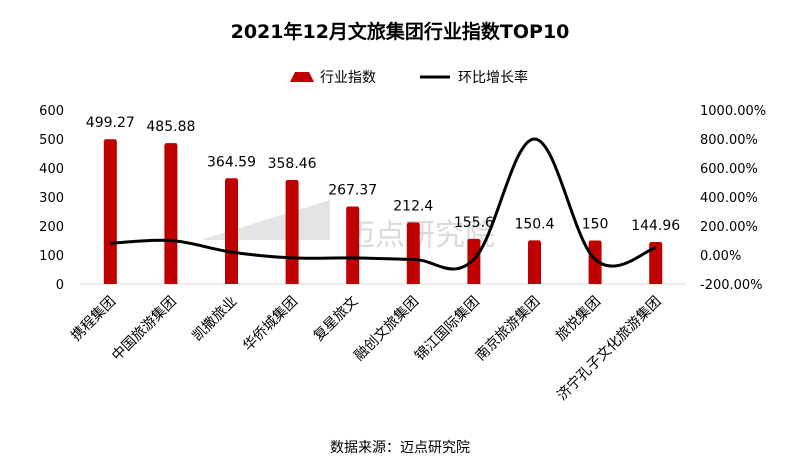 The height and width of the screenshot is (464, 800). I want to click on bar-value-label: 155.6, so click(474, 223).